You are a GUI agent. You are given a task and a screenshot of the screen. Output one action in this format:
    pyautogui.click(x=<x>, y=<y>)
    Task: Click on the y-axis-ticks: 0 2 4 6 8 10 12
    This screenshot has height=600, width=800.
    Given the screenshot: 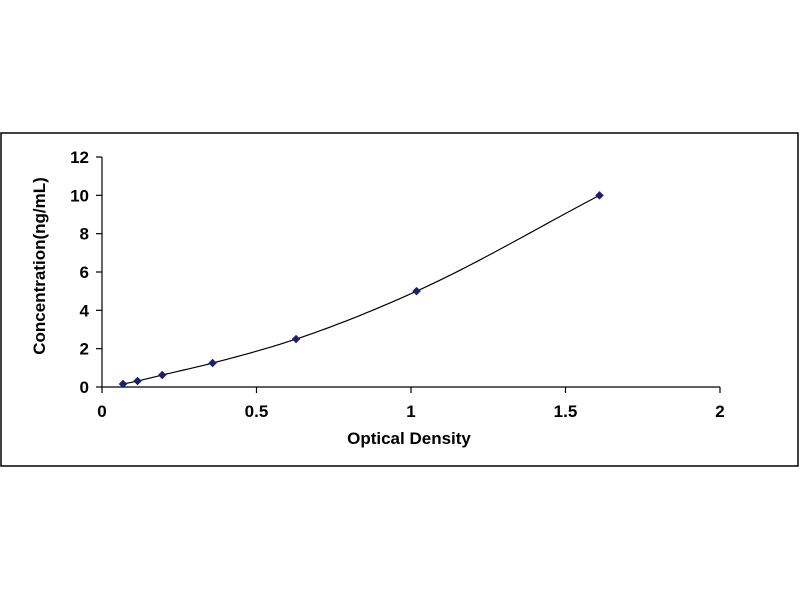 What is the action you would take?
    pyautogui.click(x=86, y=272)
    